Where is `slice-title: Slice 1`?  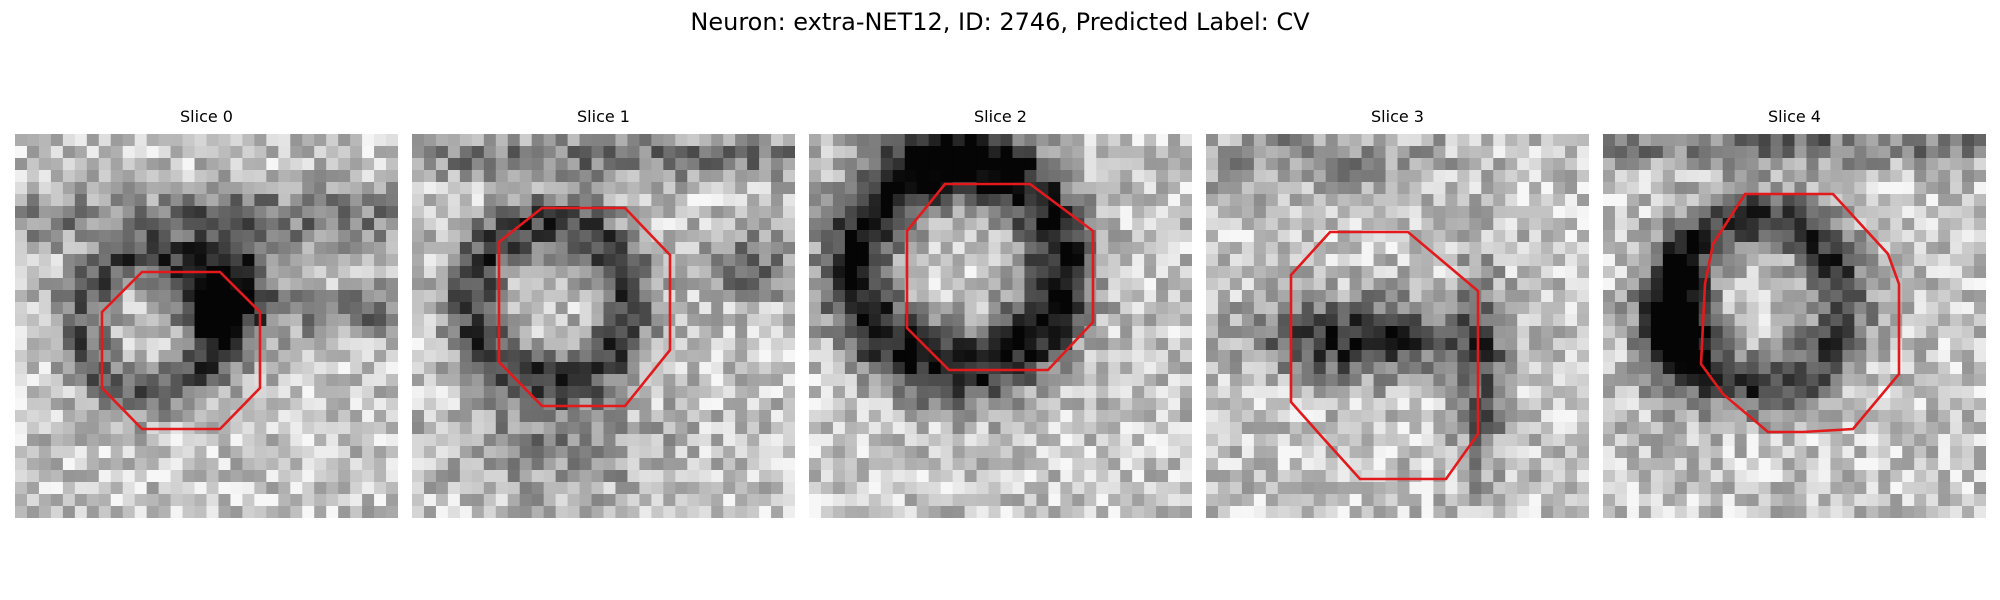 slice-title: Slice 1 is located at coordinates (603, 116).